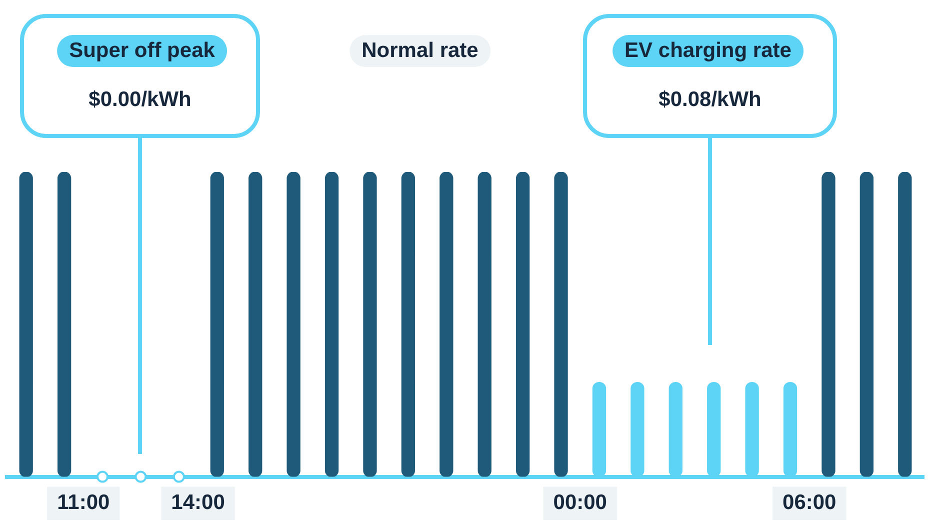 The image size is (931, 530). What do you see at coordinates (83, 502) in the screenshot?
I see `x-tick-label: 11:00` at bounding box center [83, 502].